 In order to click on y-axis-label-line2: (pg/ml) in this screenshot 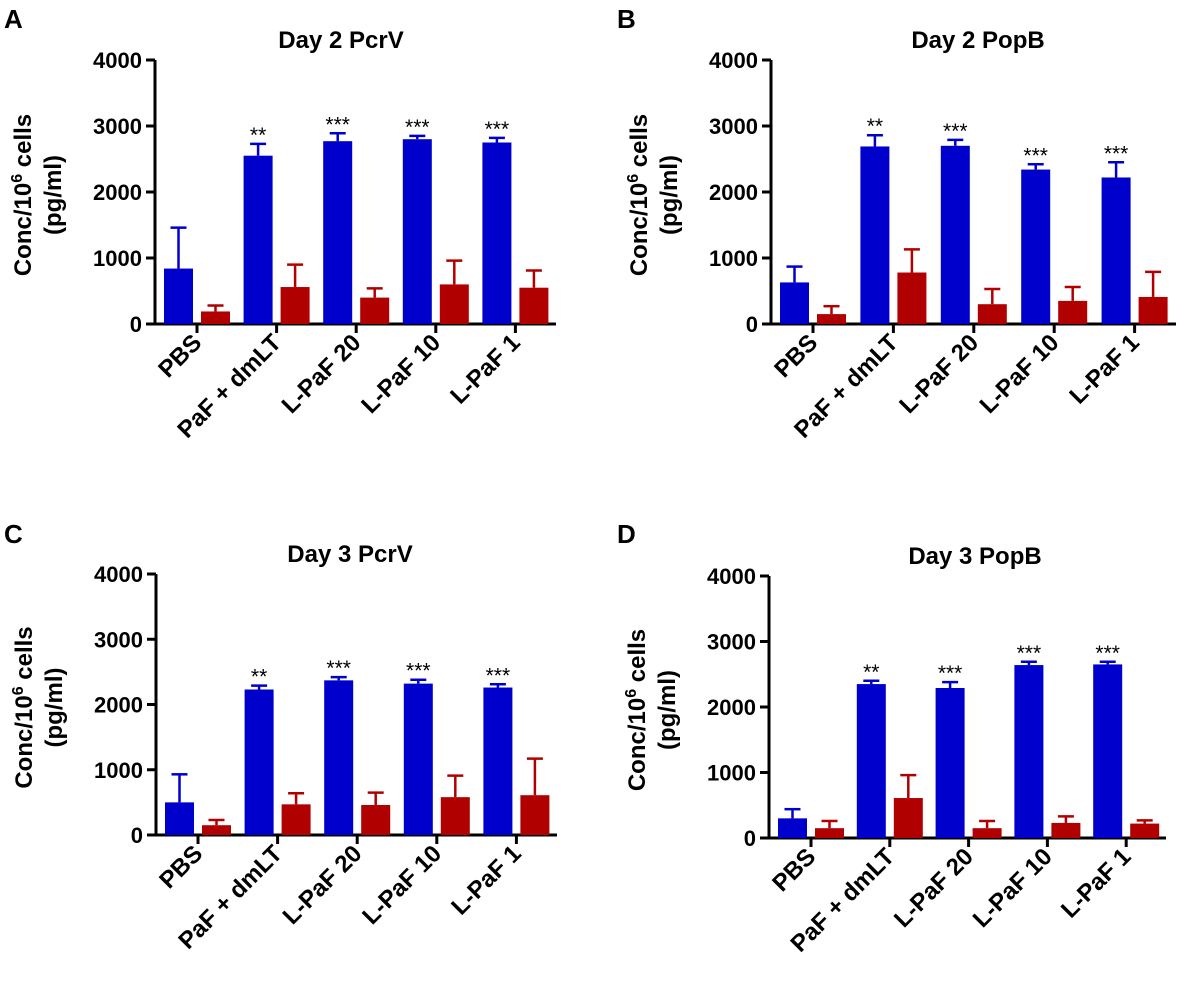, I will do `click(54, 708)`.